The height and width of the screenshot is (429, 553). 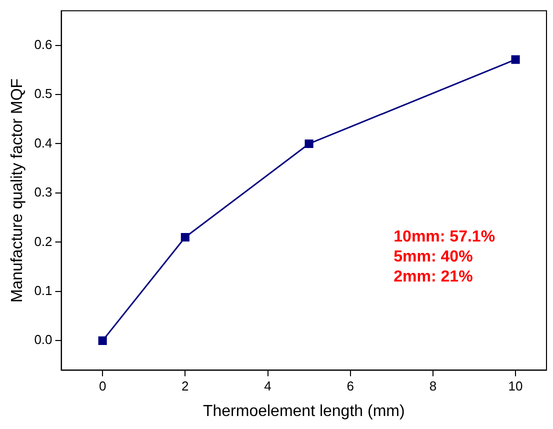 What do you see at coordinates (17, 190) in the screenshot?
I see `y-axis-title: Manufacture quality factor MQF` at bounding box center [17, 190].